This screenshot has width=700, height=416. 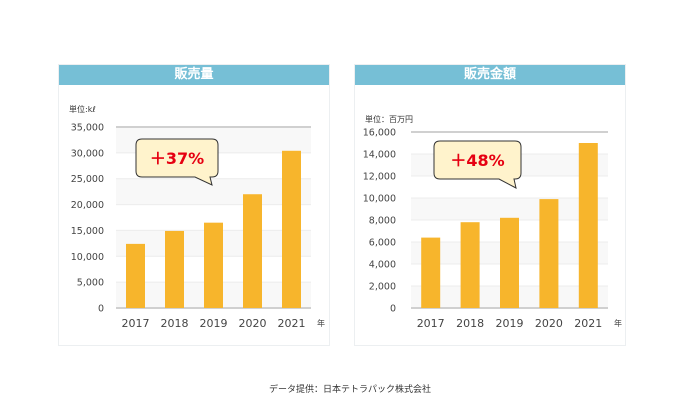 What do you see at coordinates (382, 265) in the screenshot?
I see `y-tick-label: 4,000` at bounding box center [382, 265].